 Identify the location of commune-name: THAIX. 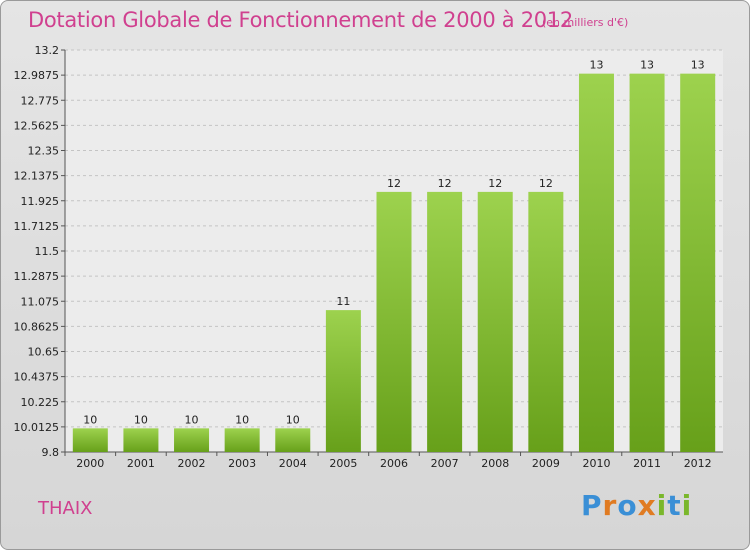
(65, 508).